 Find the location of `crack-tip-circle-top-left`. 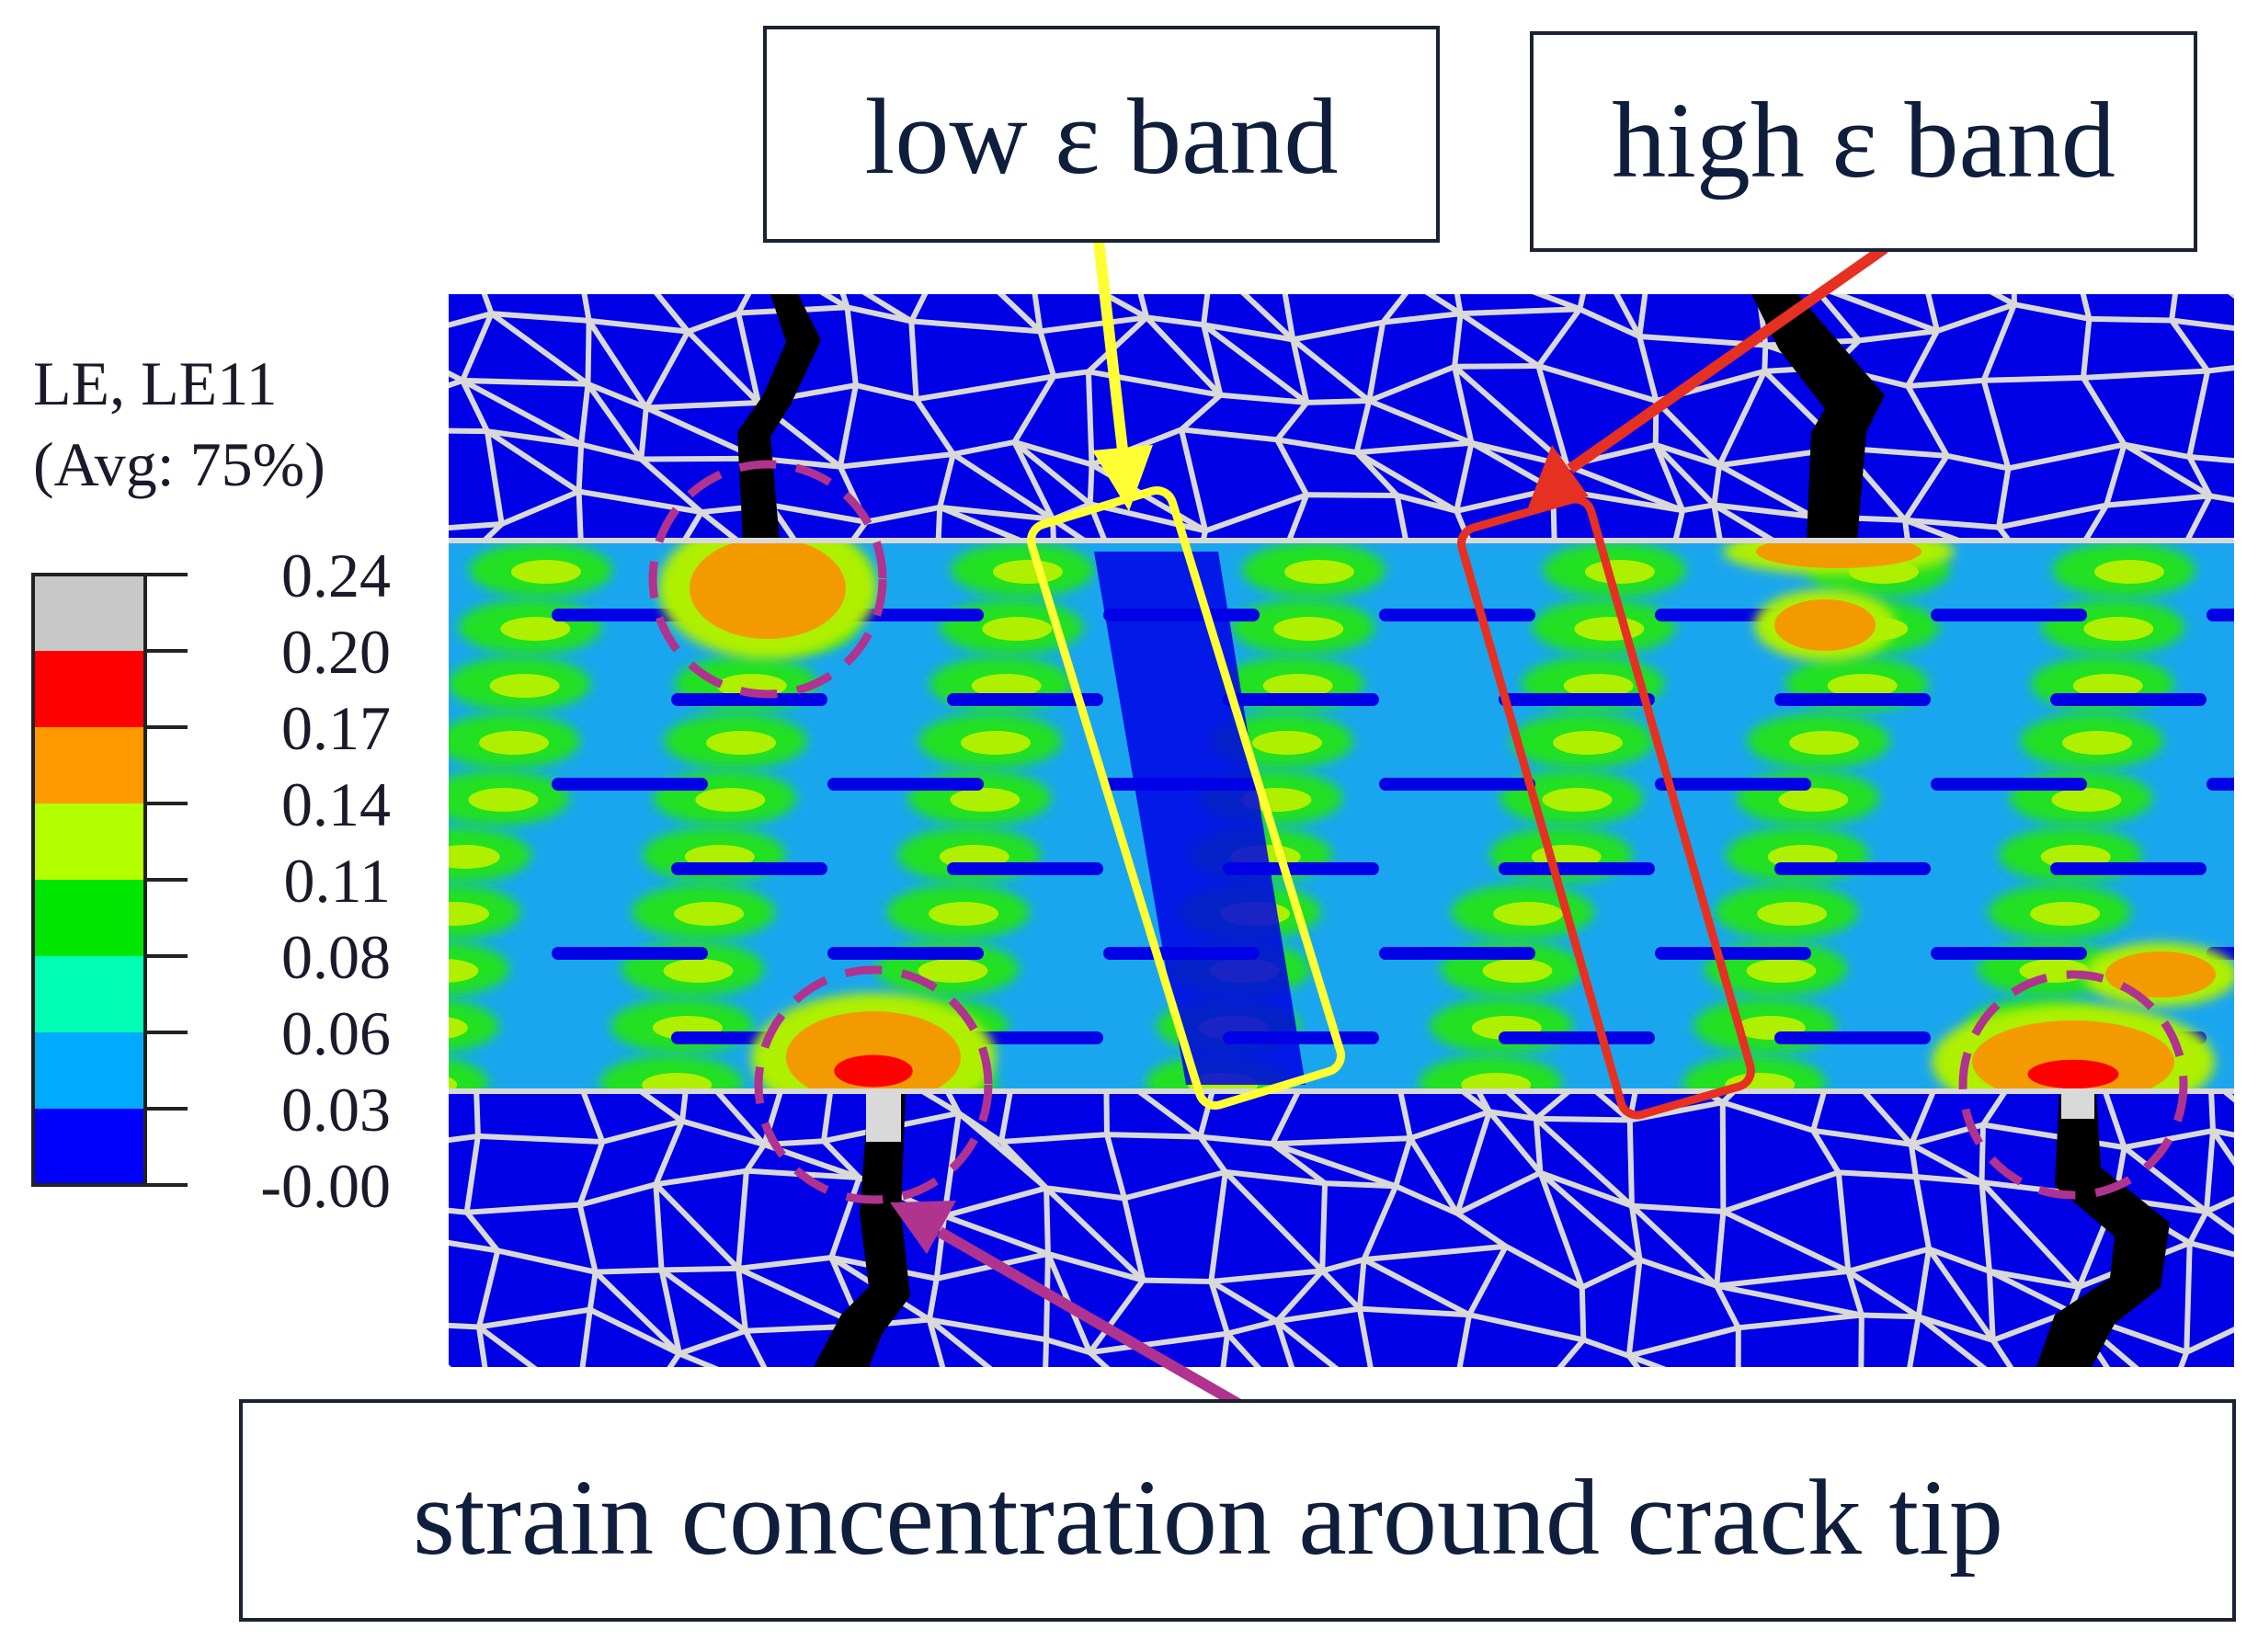

crack-tip-circle-top-left is located at coordinates (767, 580).